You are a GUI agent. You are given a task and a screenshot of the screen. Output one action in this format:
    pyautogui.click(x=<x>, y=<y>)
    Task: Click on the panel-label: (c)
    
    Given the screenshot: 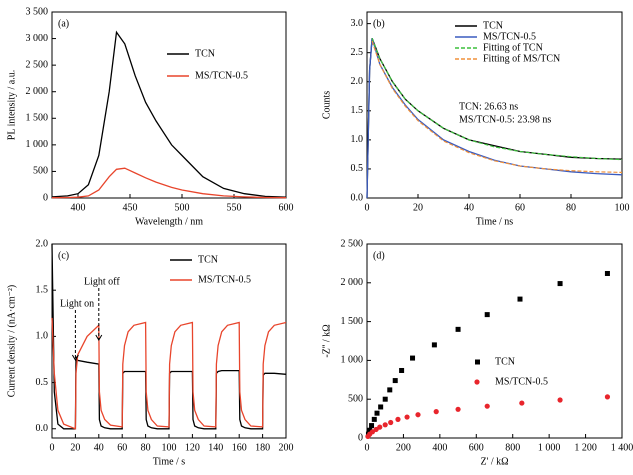 What is the action you would take?
    pyautogui.click(x=63, y=255)
    